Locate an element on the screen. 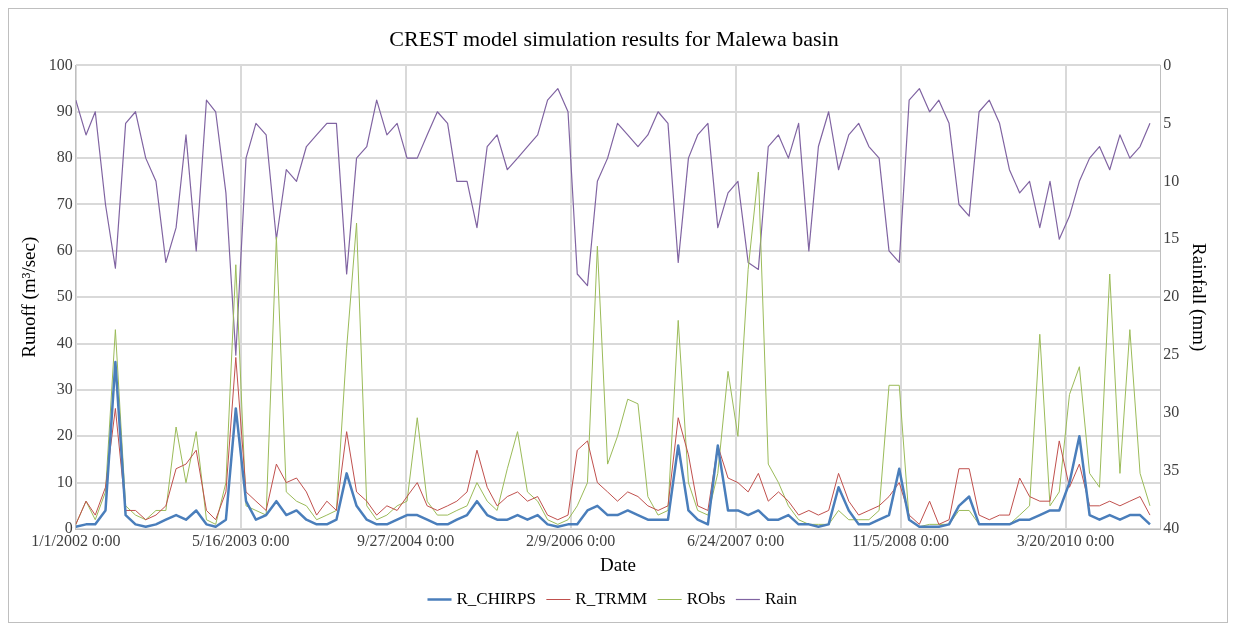 This screenshot has height=632, width=1238. y2-tick-label: 0 is located at coordinates (1167, 64).